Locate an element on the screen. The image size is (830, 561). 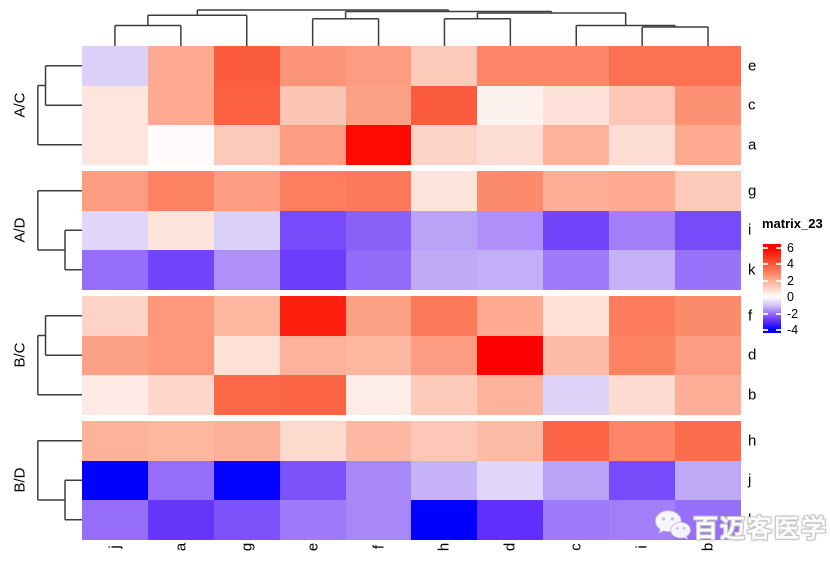
row-label-j: j is located at coordinates (750, 480).